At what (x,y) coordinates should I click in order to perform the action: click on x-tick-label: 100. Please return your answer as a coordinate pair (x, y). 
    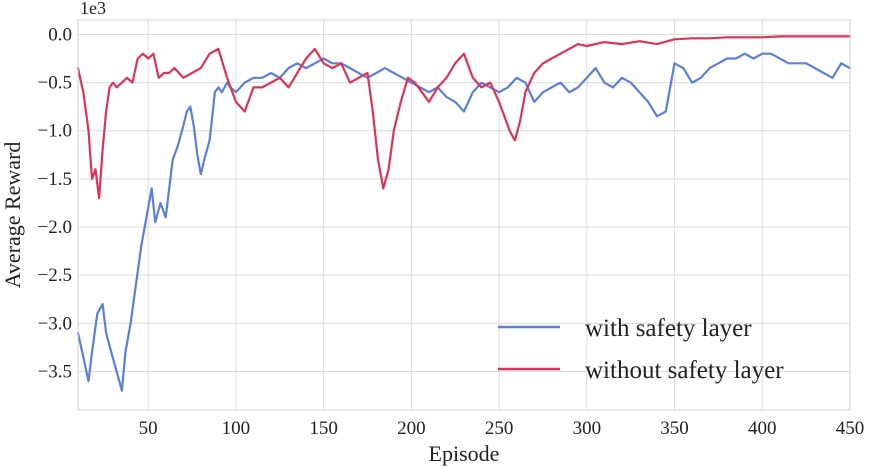
    Looking at the image, I should click on (236, 428).